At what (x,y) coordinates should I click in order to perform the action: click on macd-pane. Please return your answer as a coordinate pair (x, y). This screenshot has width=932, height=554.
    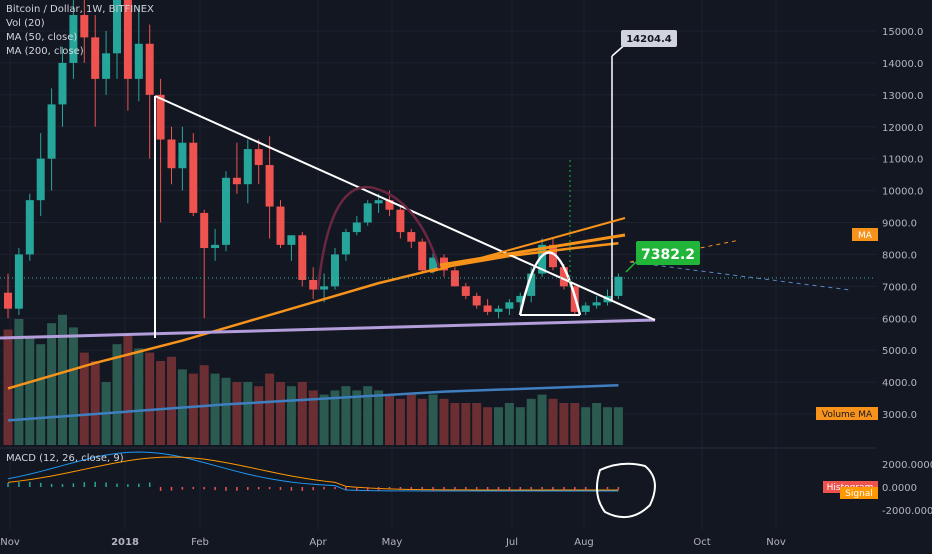
    Looking at the image, I should click on (438, 483).